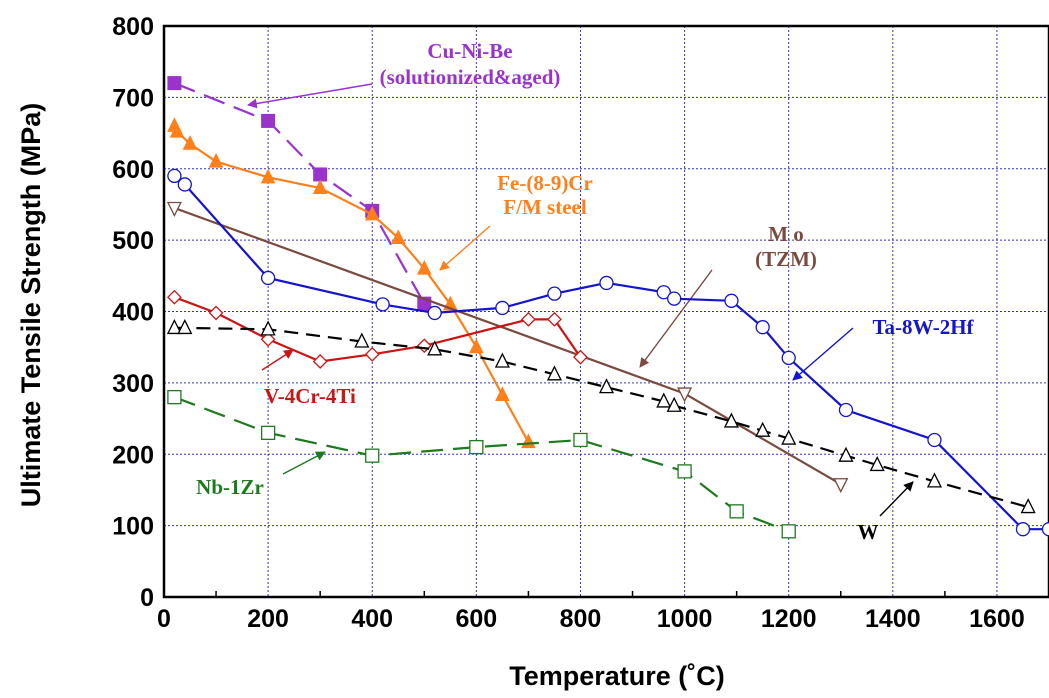  Describe the element at coordinates (868, 532) in the screenshot. I see `annotation-text: W` at that location.